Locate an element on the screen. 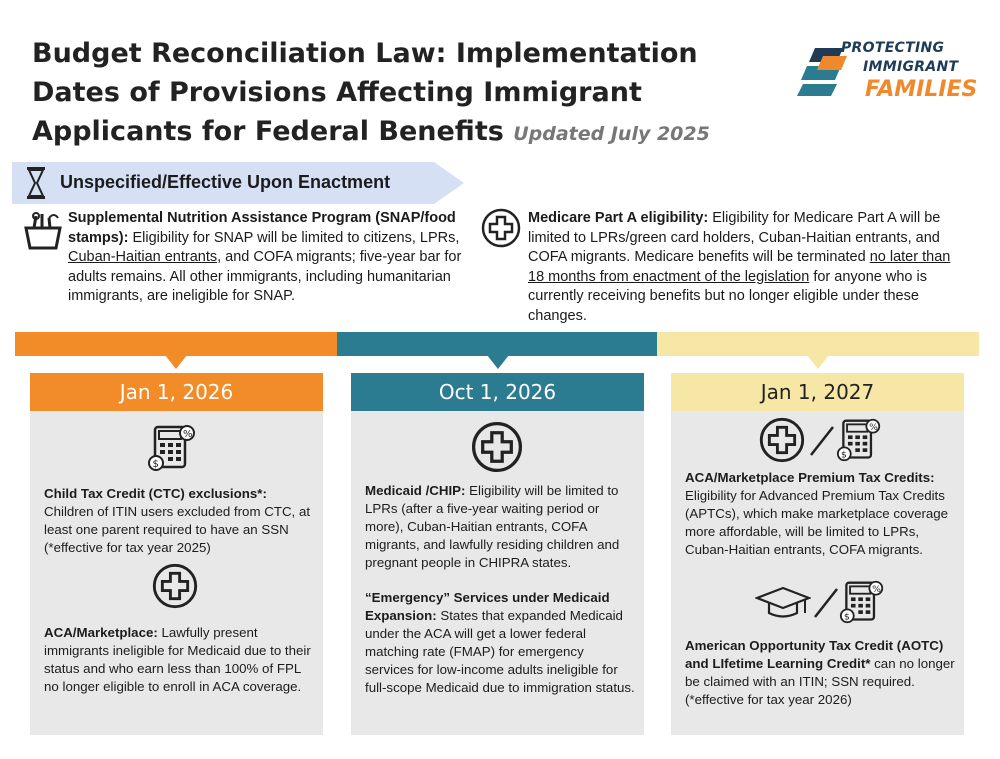  item-heading: Medicaid /CHIP: is located at coordinates (415, 490).